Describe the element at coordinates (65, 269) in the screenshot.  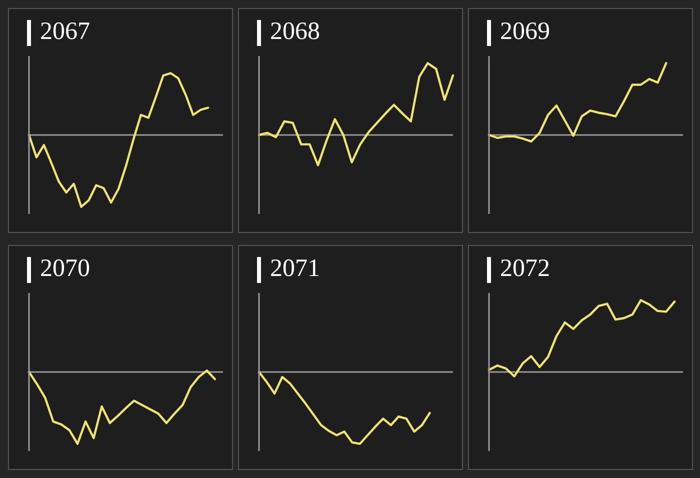
I see `chart-title: 2070` at that location.